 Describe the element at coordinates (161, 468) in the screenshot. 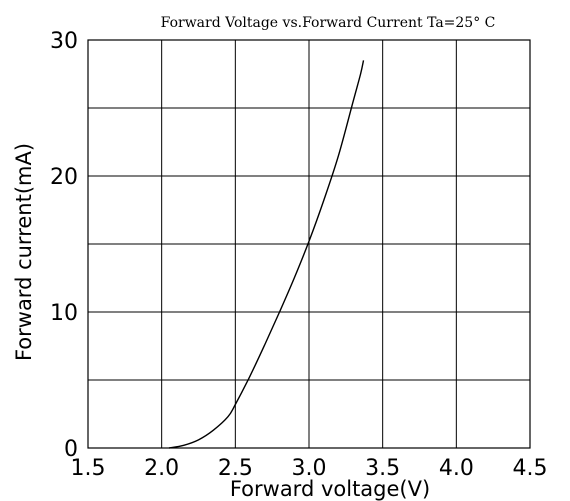

I see `x-tick-label-1: 2.0` at that location.